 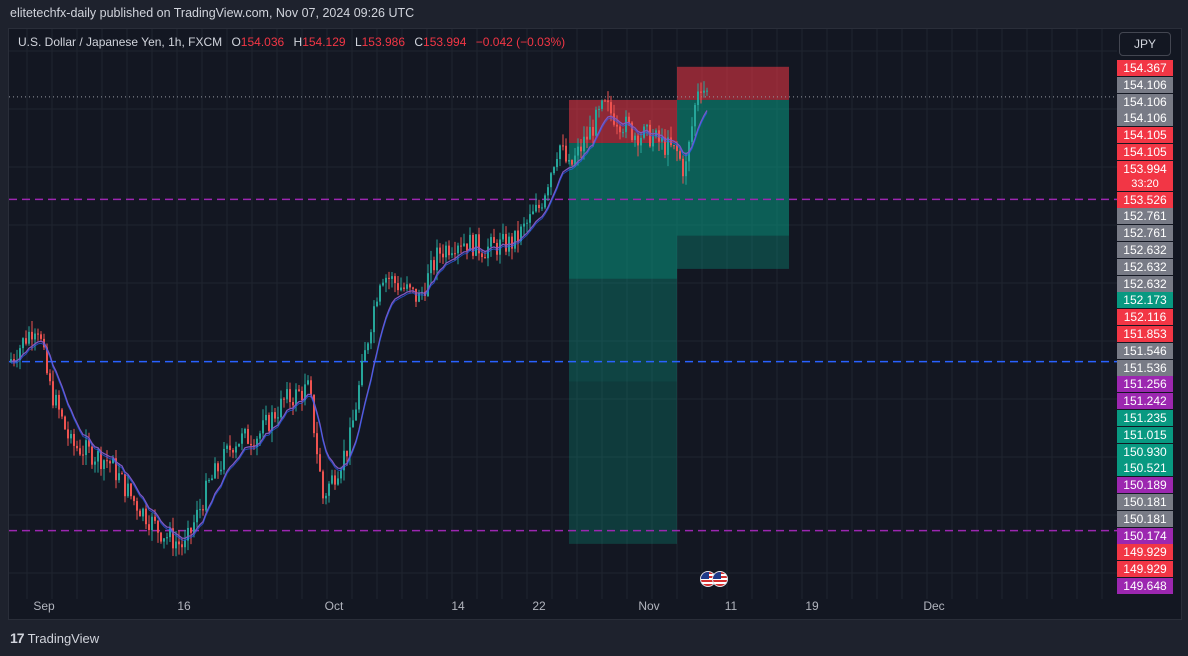 I want to click on time-label: 16, so click(x=184, y=606).